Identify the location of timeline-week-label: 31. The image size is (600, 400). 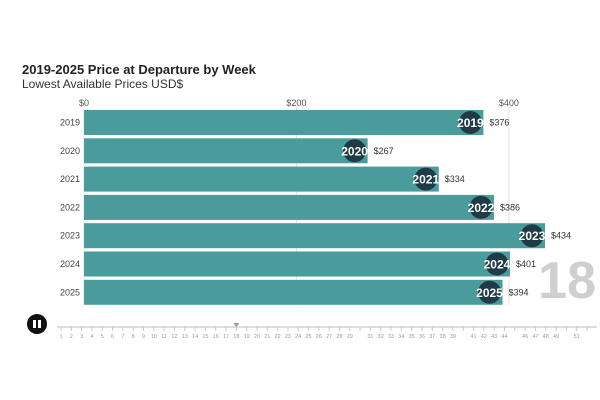
(370, 337).